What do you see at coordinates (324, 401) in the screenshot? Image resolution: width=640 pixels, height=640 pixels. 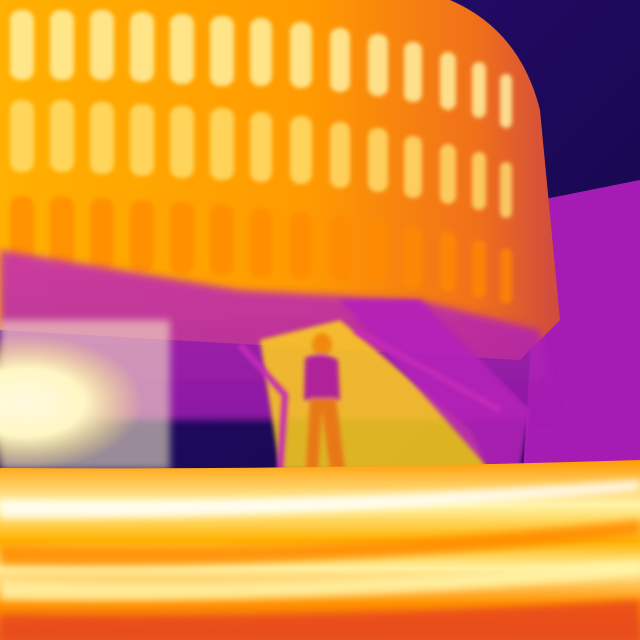 I see `person-silhouette` at bounding box center [324, 401].